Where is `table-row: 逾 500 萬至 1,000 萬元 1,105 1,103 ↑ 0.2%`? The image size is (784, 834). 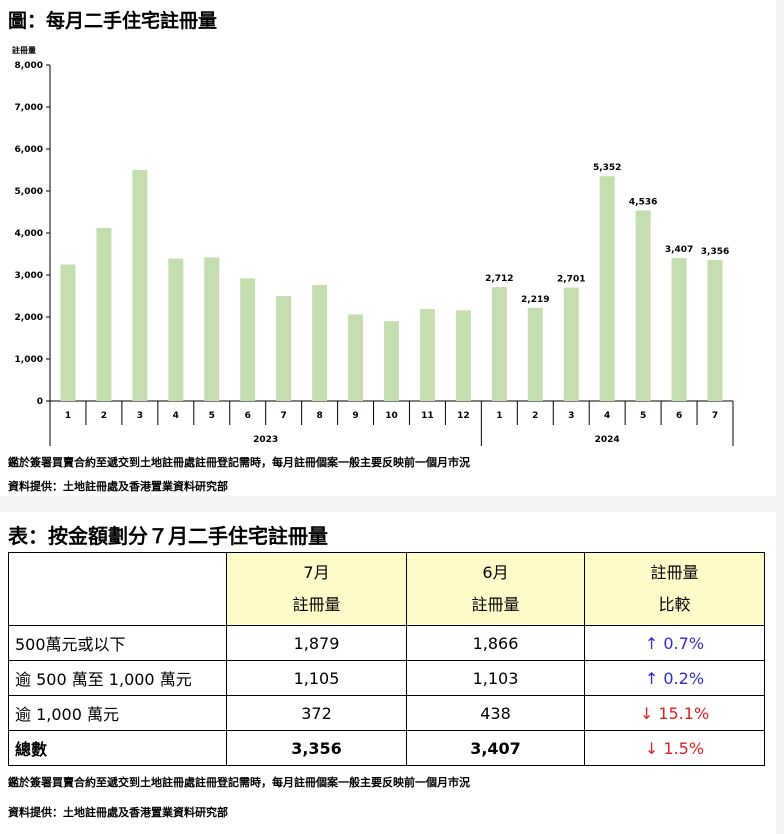 table-row: 逾 500 萬至 1,000 萬元 1,105 1,103 ↑ 0.2% is located at coordinates (386, 678).